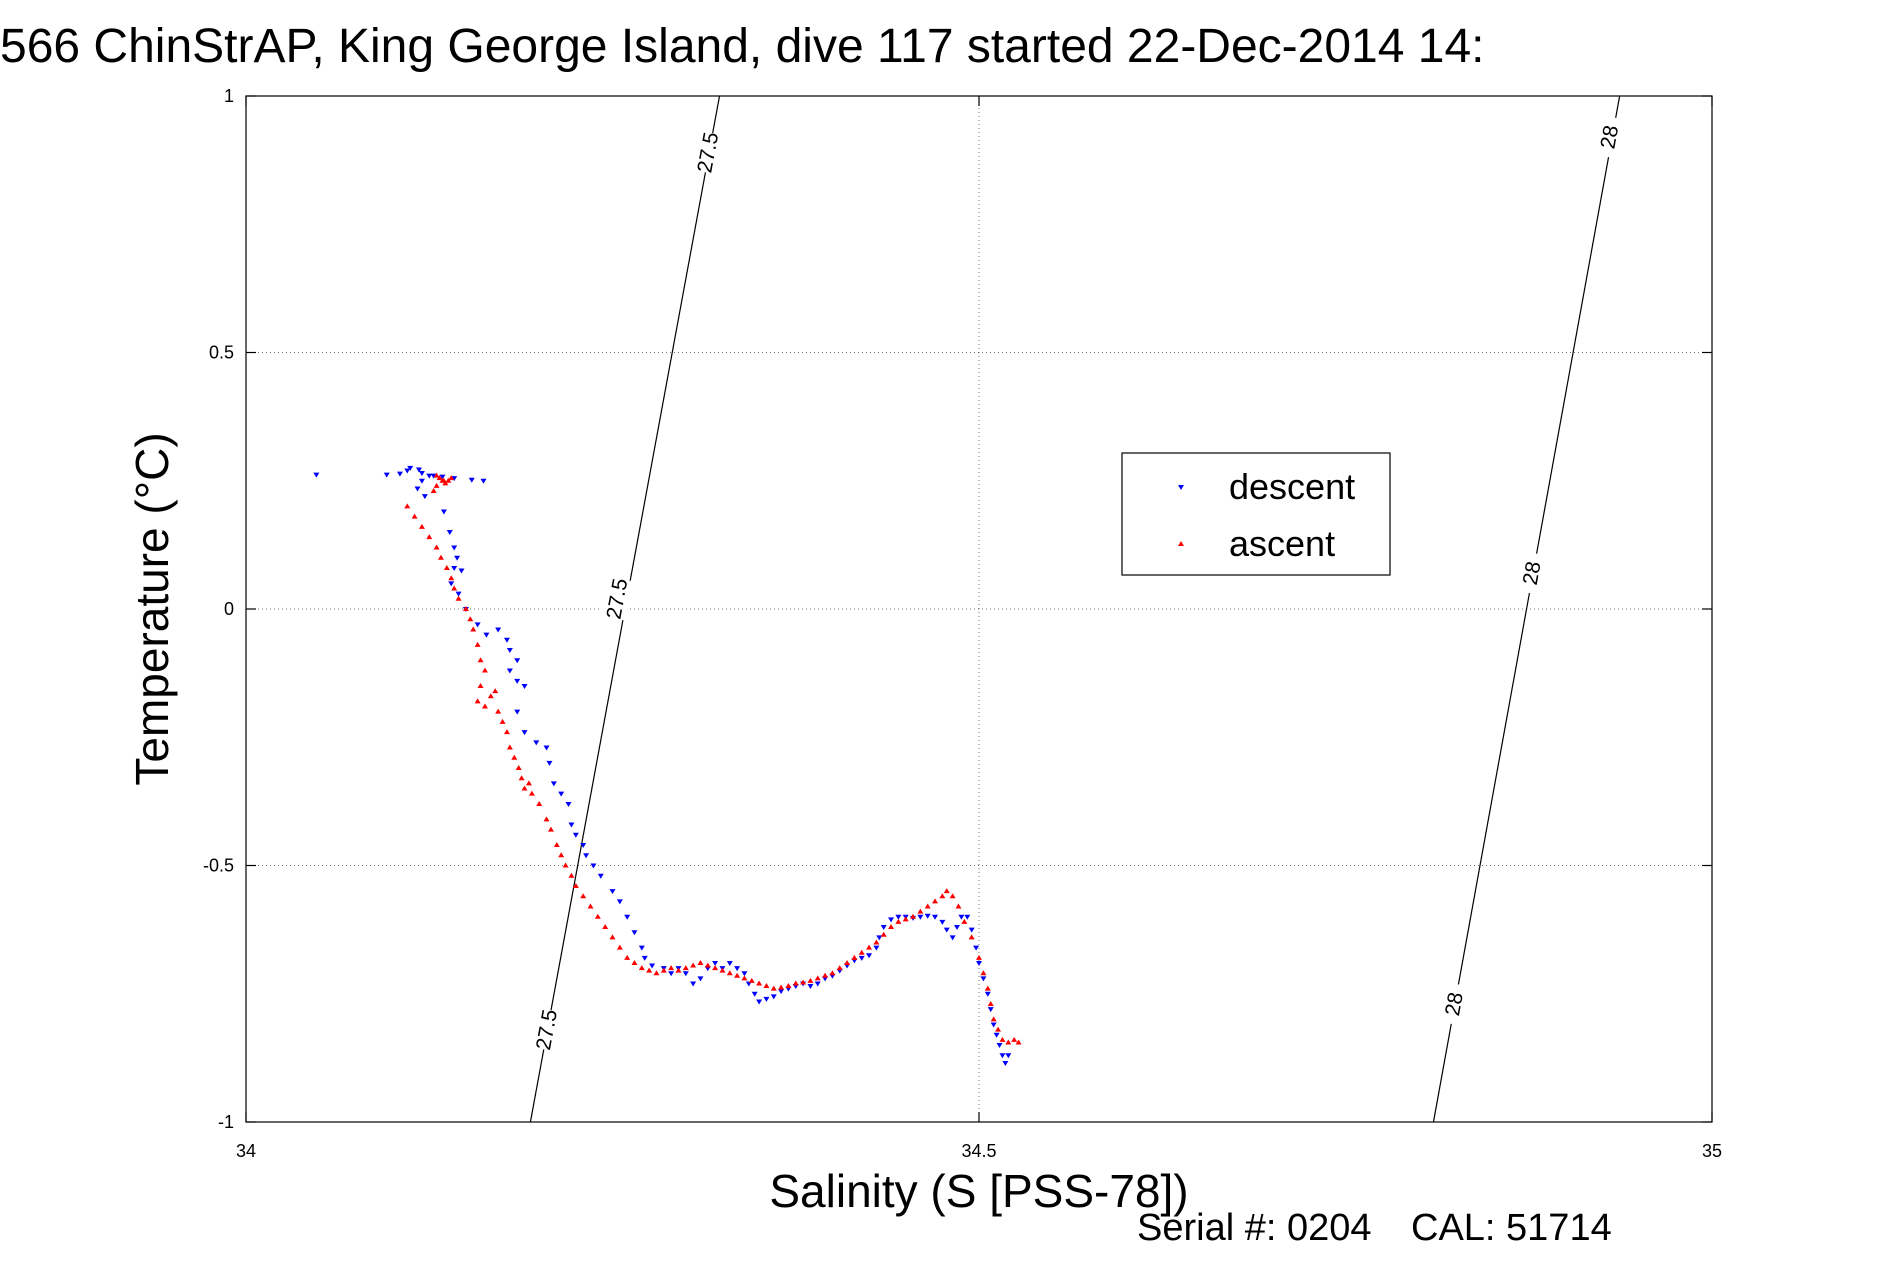 The height and width of the screenshot is (1262, 1891). Describe the element at coordinates (246, 1151) in the screenshot. I see `x-tick-label: 34` at that location.